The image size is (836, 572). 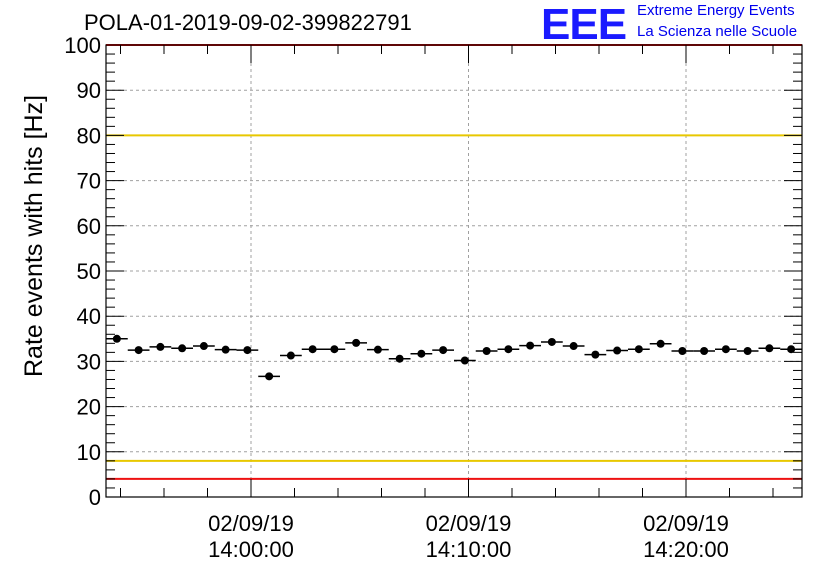 I want to click on logo-caption-line1: Extreme Energy Events, so click(x=716, y=10).